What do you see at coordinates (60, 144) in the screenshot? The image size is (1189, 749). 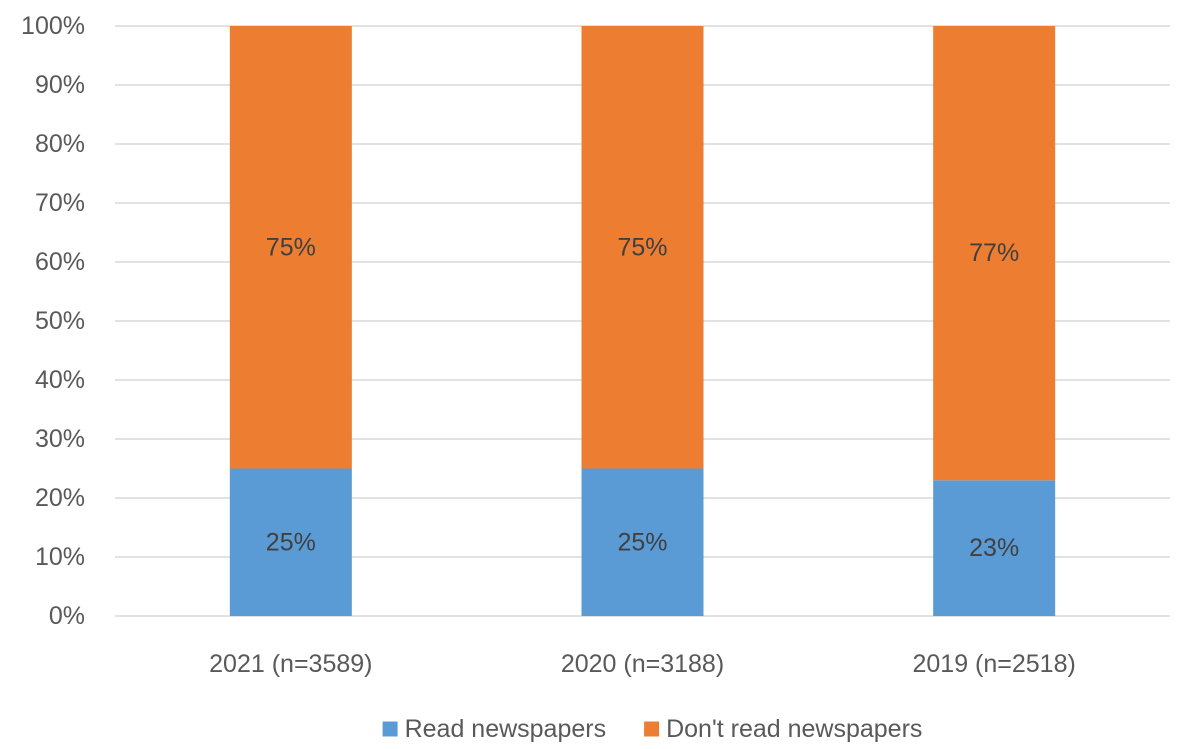 I see `y-tick-label: 80%` at bounding box center [60, 144].